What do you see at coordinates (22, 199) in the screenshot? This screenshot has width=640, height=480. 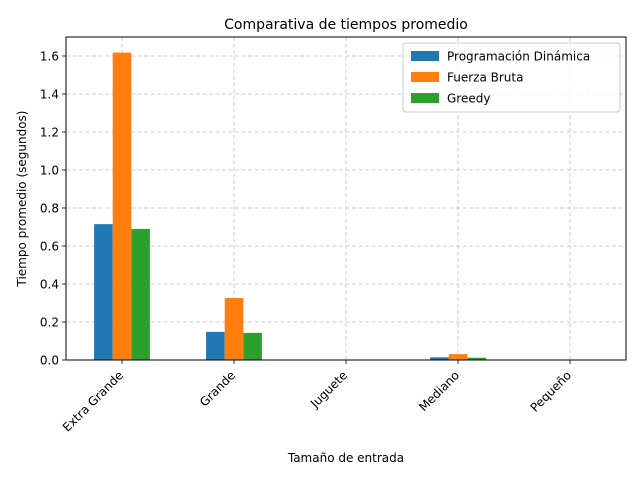 I see `y-axis-label: Tiempo promedio (segundos)` at bounding box center [22, 199].